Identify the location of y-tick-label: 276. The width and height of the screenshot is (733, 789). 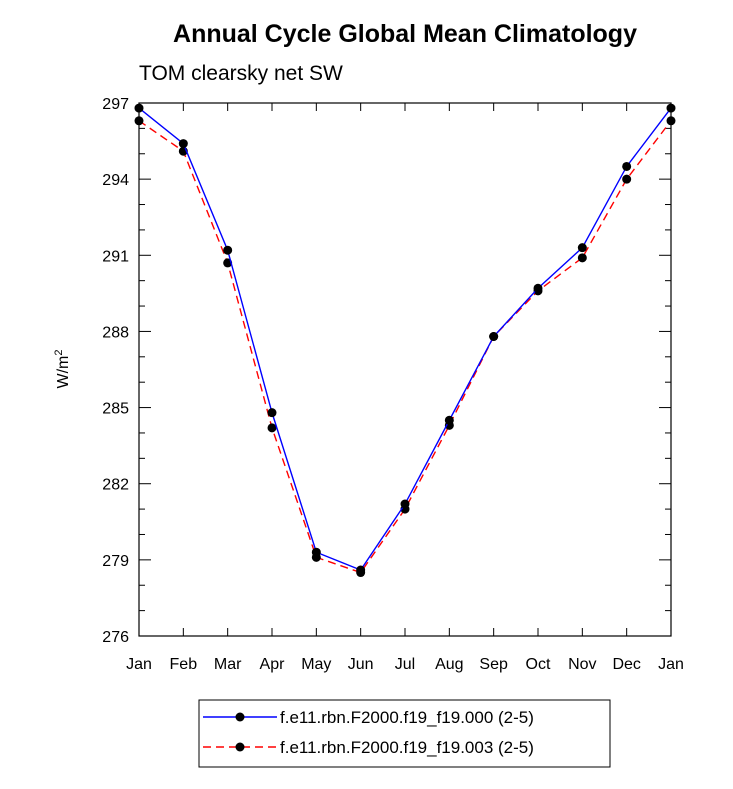
(115, 637).